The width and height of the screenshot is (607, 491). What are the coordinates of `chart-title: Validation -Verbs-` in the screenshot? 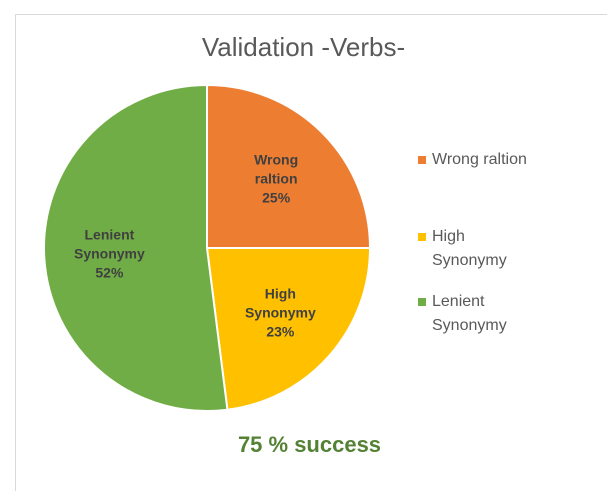 It's located at (303, 47).